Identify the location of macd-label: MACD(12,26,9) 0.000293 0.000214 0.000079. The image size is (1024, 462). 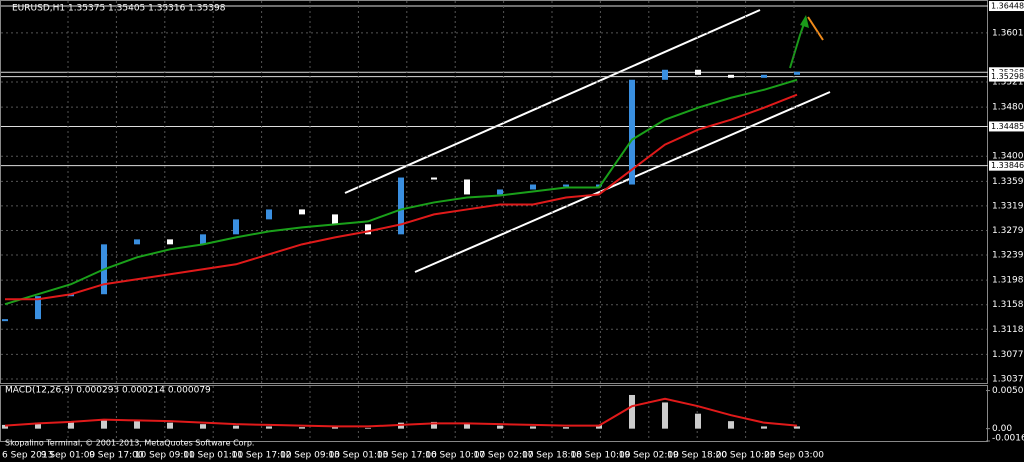
(108, 391).